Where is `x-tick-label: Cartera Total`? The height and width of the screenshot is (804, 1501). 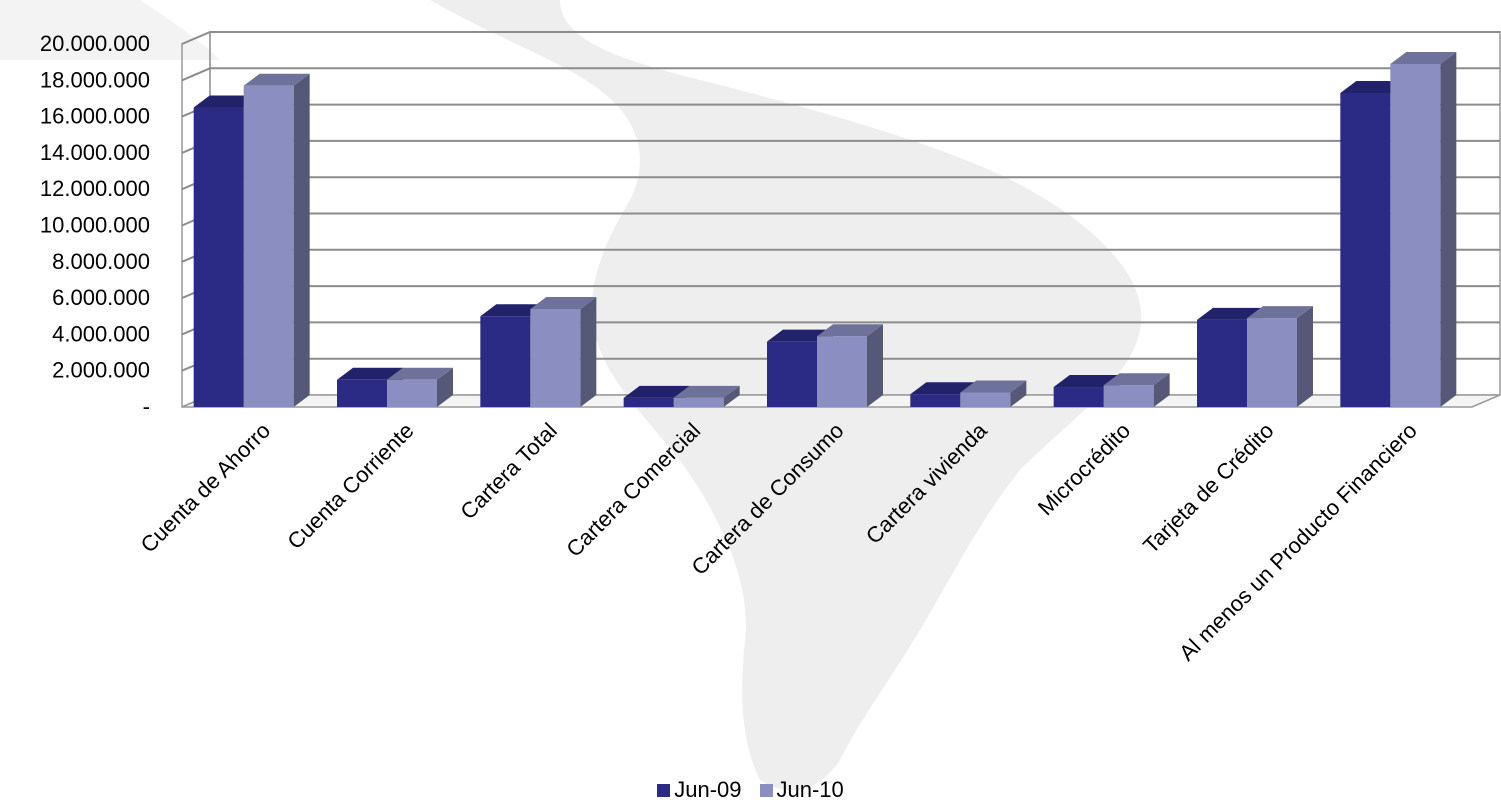 x-tick-label: Cartera Total is located at coordinates (508, 471).